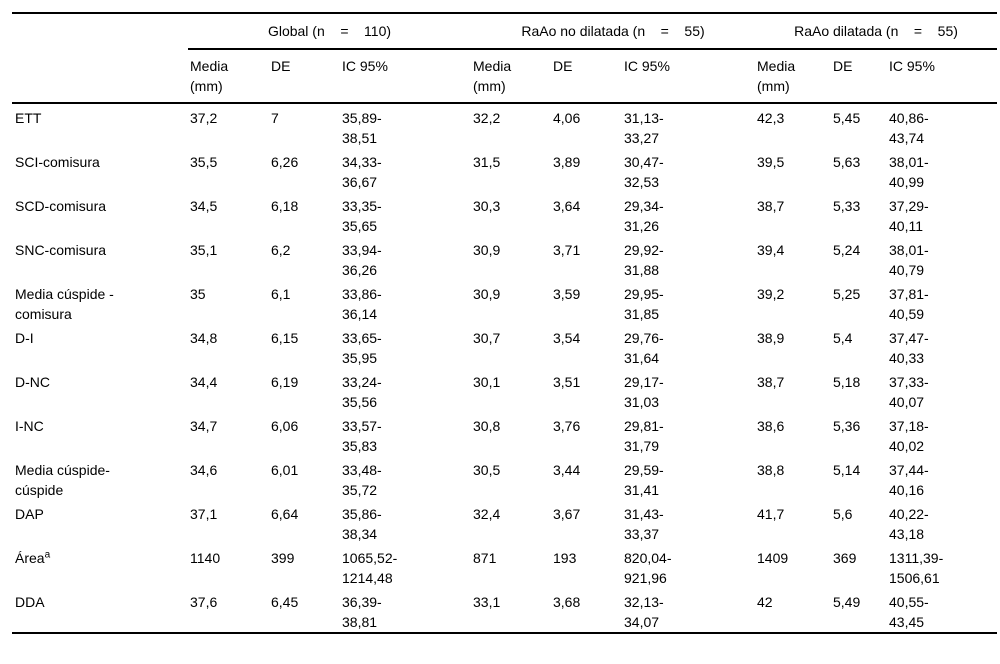 This screenshot has height=664, width=1000. What do you see at coordinates (285, 470) in the screenshot?
I see `cell-global-de: 6,01` at bounding box center [285, 470].